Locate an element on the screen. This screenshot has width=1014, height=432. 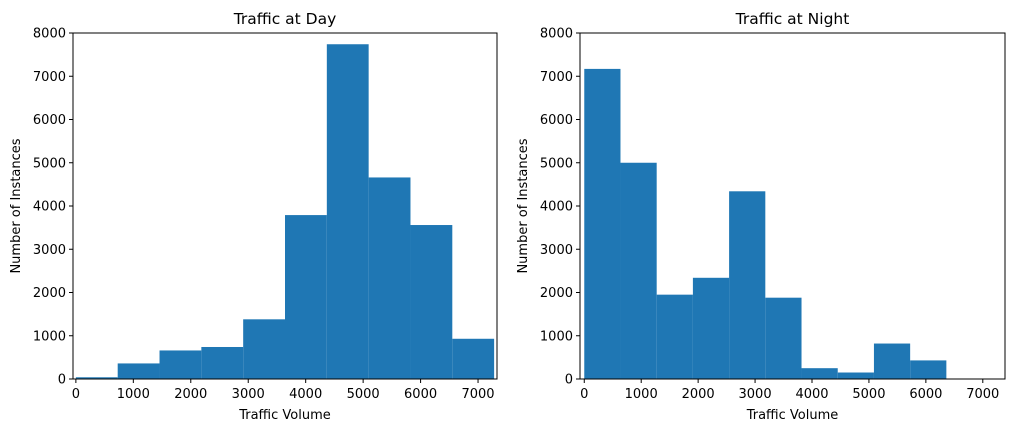
chart-title: Traffic at Night is located at coordinates (792, 19).